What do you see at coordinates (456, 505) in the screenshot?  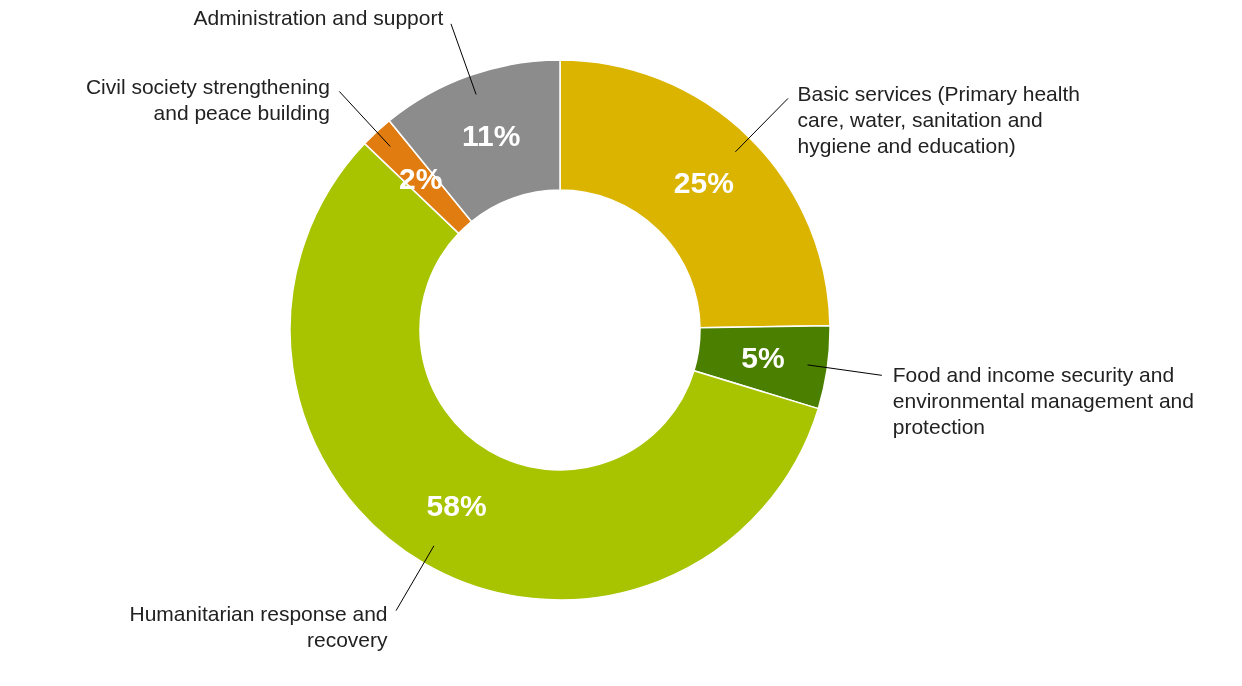 I see `data-label: 58%` at bounding box center [456, 505].